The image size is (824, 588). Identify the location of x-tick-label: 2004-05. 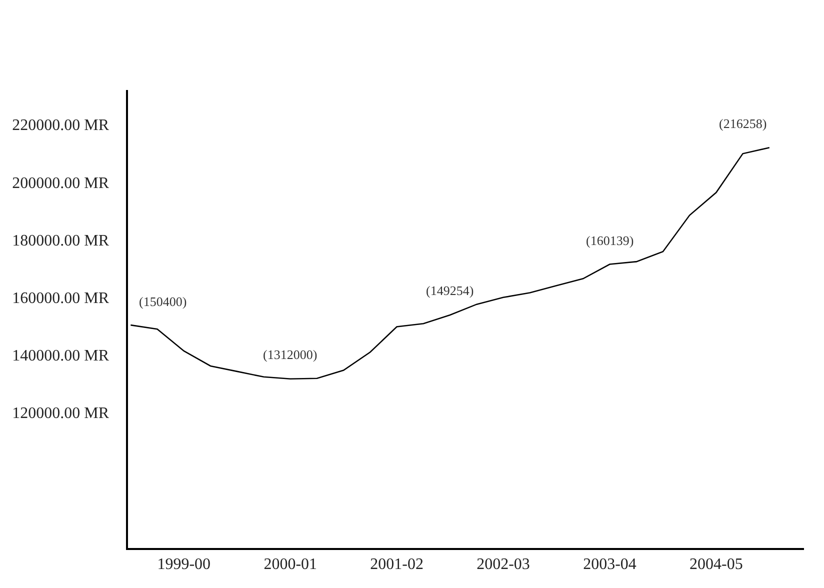
(716, 564).